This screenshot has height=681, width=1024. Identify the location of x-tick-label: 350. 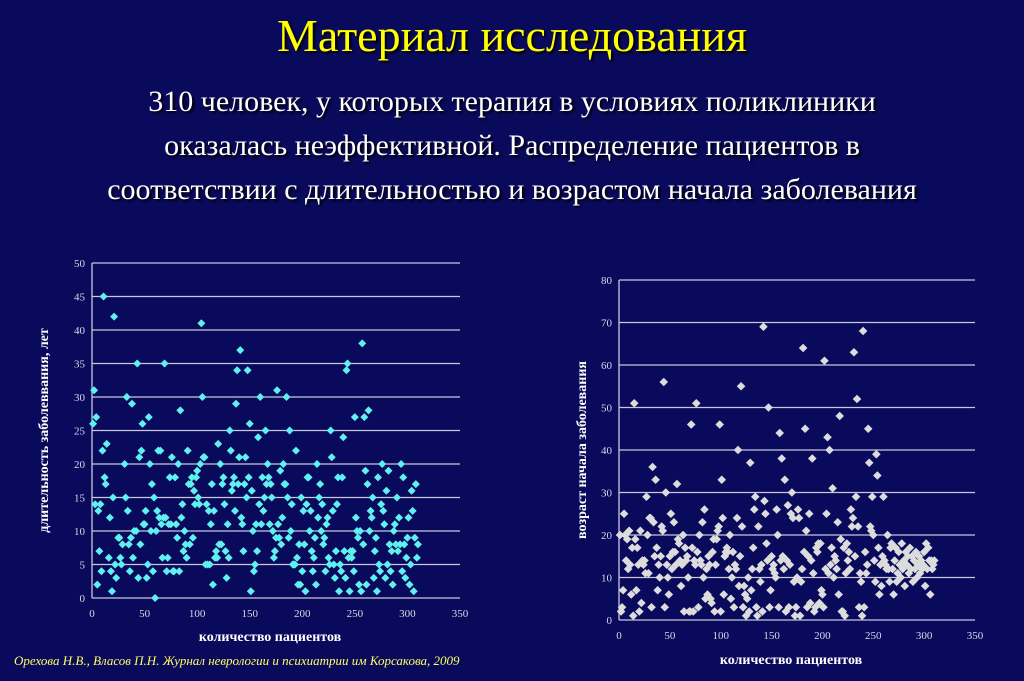
(975, 636).